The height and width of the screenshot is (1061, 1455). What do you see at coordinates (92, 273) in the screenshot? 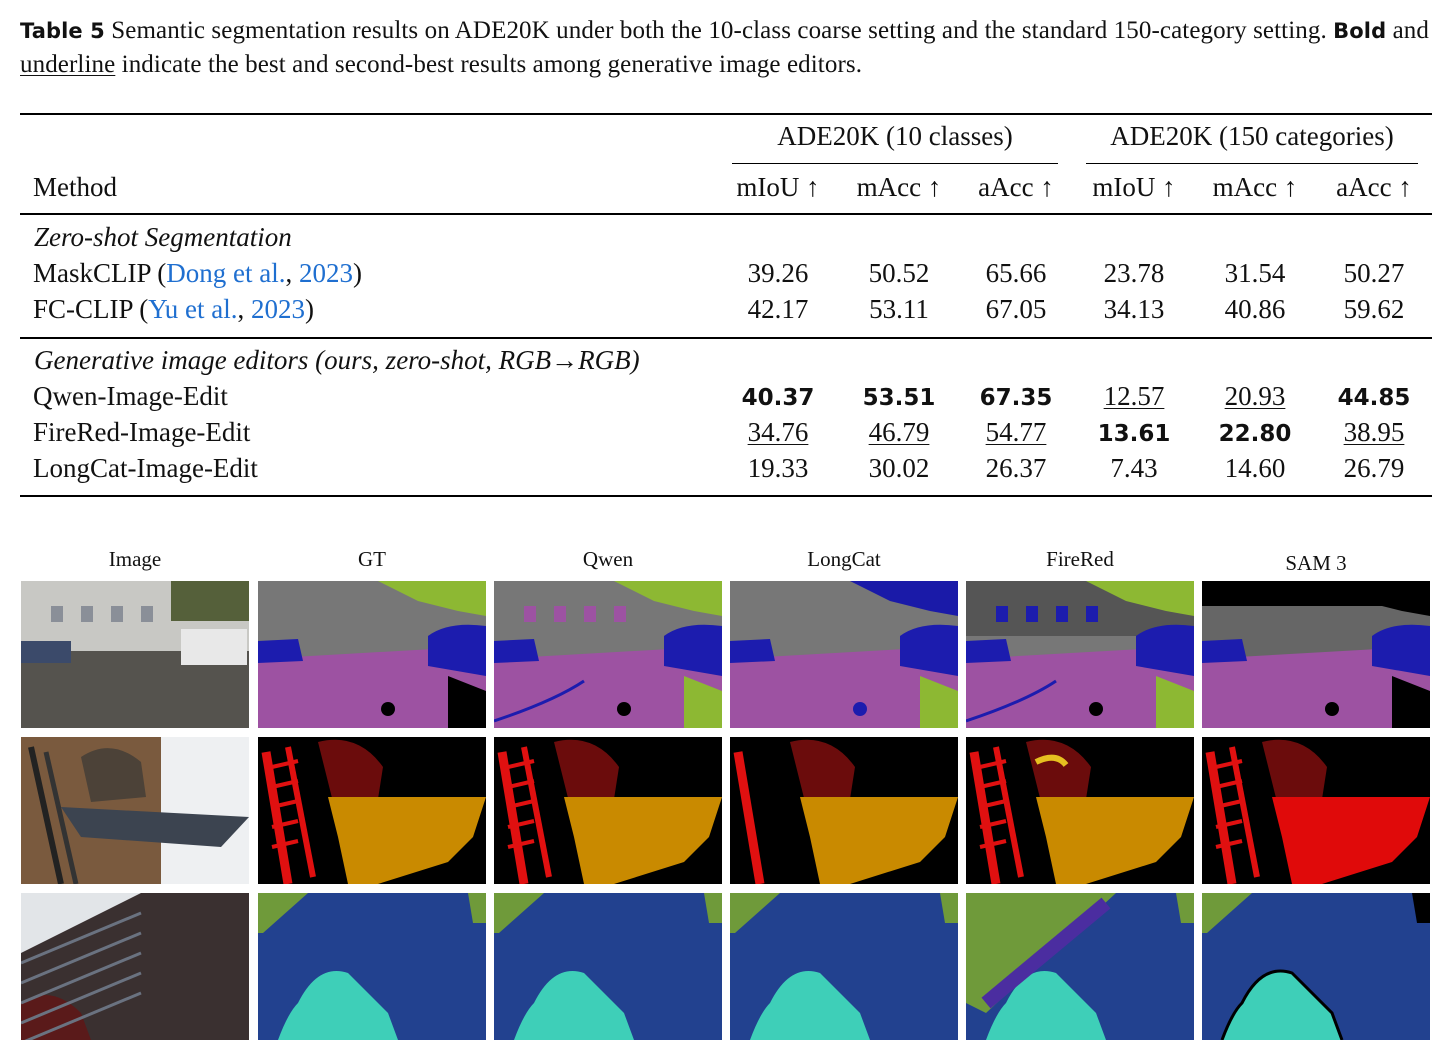
I see `method: MaskCLIP` at bounding box center [92, 273].